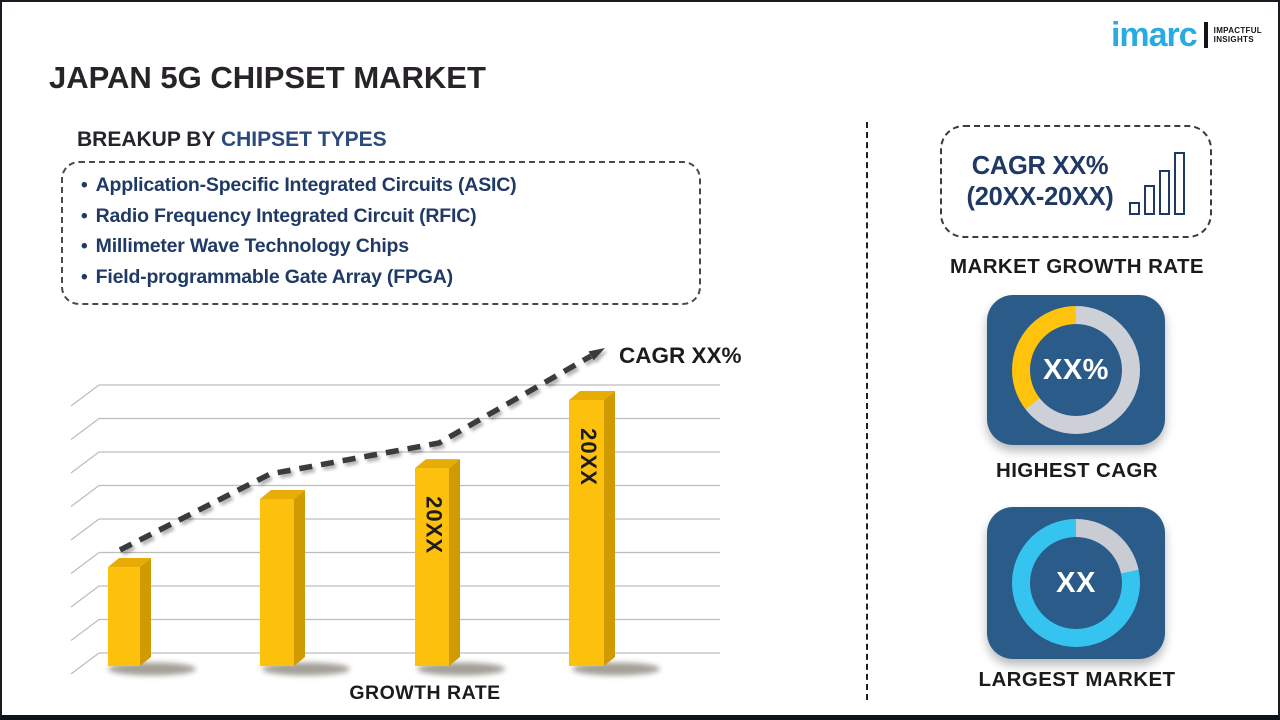 The width and height of the screenshot is (1280, 720). What do you see at coordinates (267, 77) in the screenshot?
I see `page-title: JAPAN 5G CHIPSET MARKET` at bounding box center [267, 77].